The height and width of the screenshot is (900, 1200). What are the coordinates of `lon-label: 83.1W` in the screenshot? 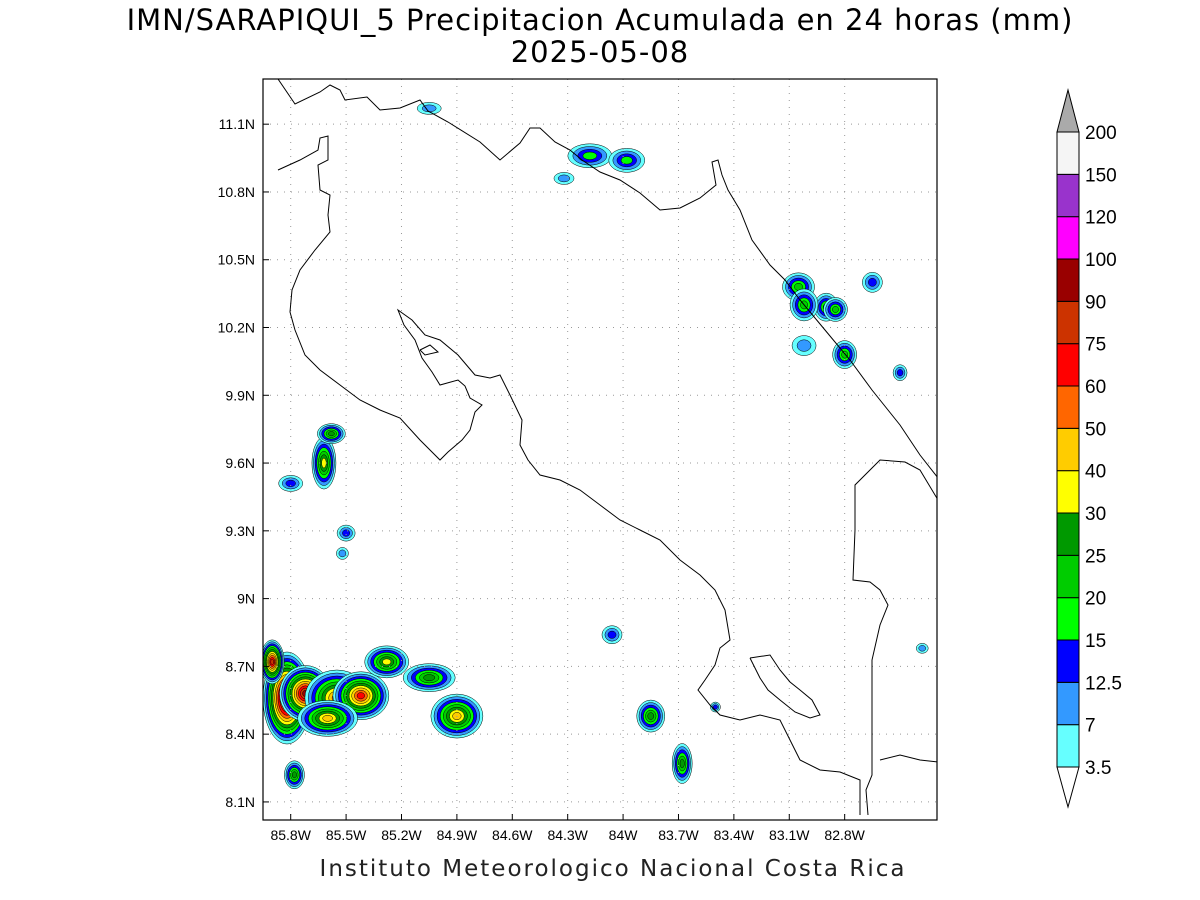 It's located at (789, 835).